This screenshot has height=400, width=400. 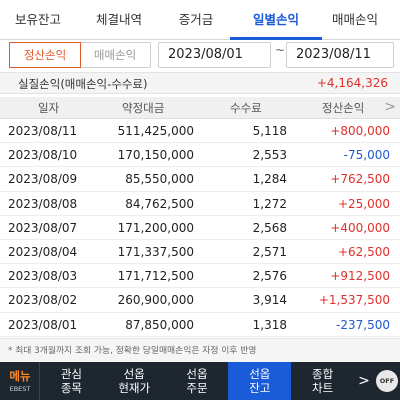 What do you see at coordinates (200, 83) in the screenshot?
I see `realized-pl-row: 실질손익(매매손익-수수료) +4,164,326` at bounding box center [200, 83].